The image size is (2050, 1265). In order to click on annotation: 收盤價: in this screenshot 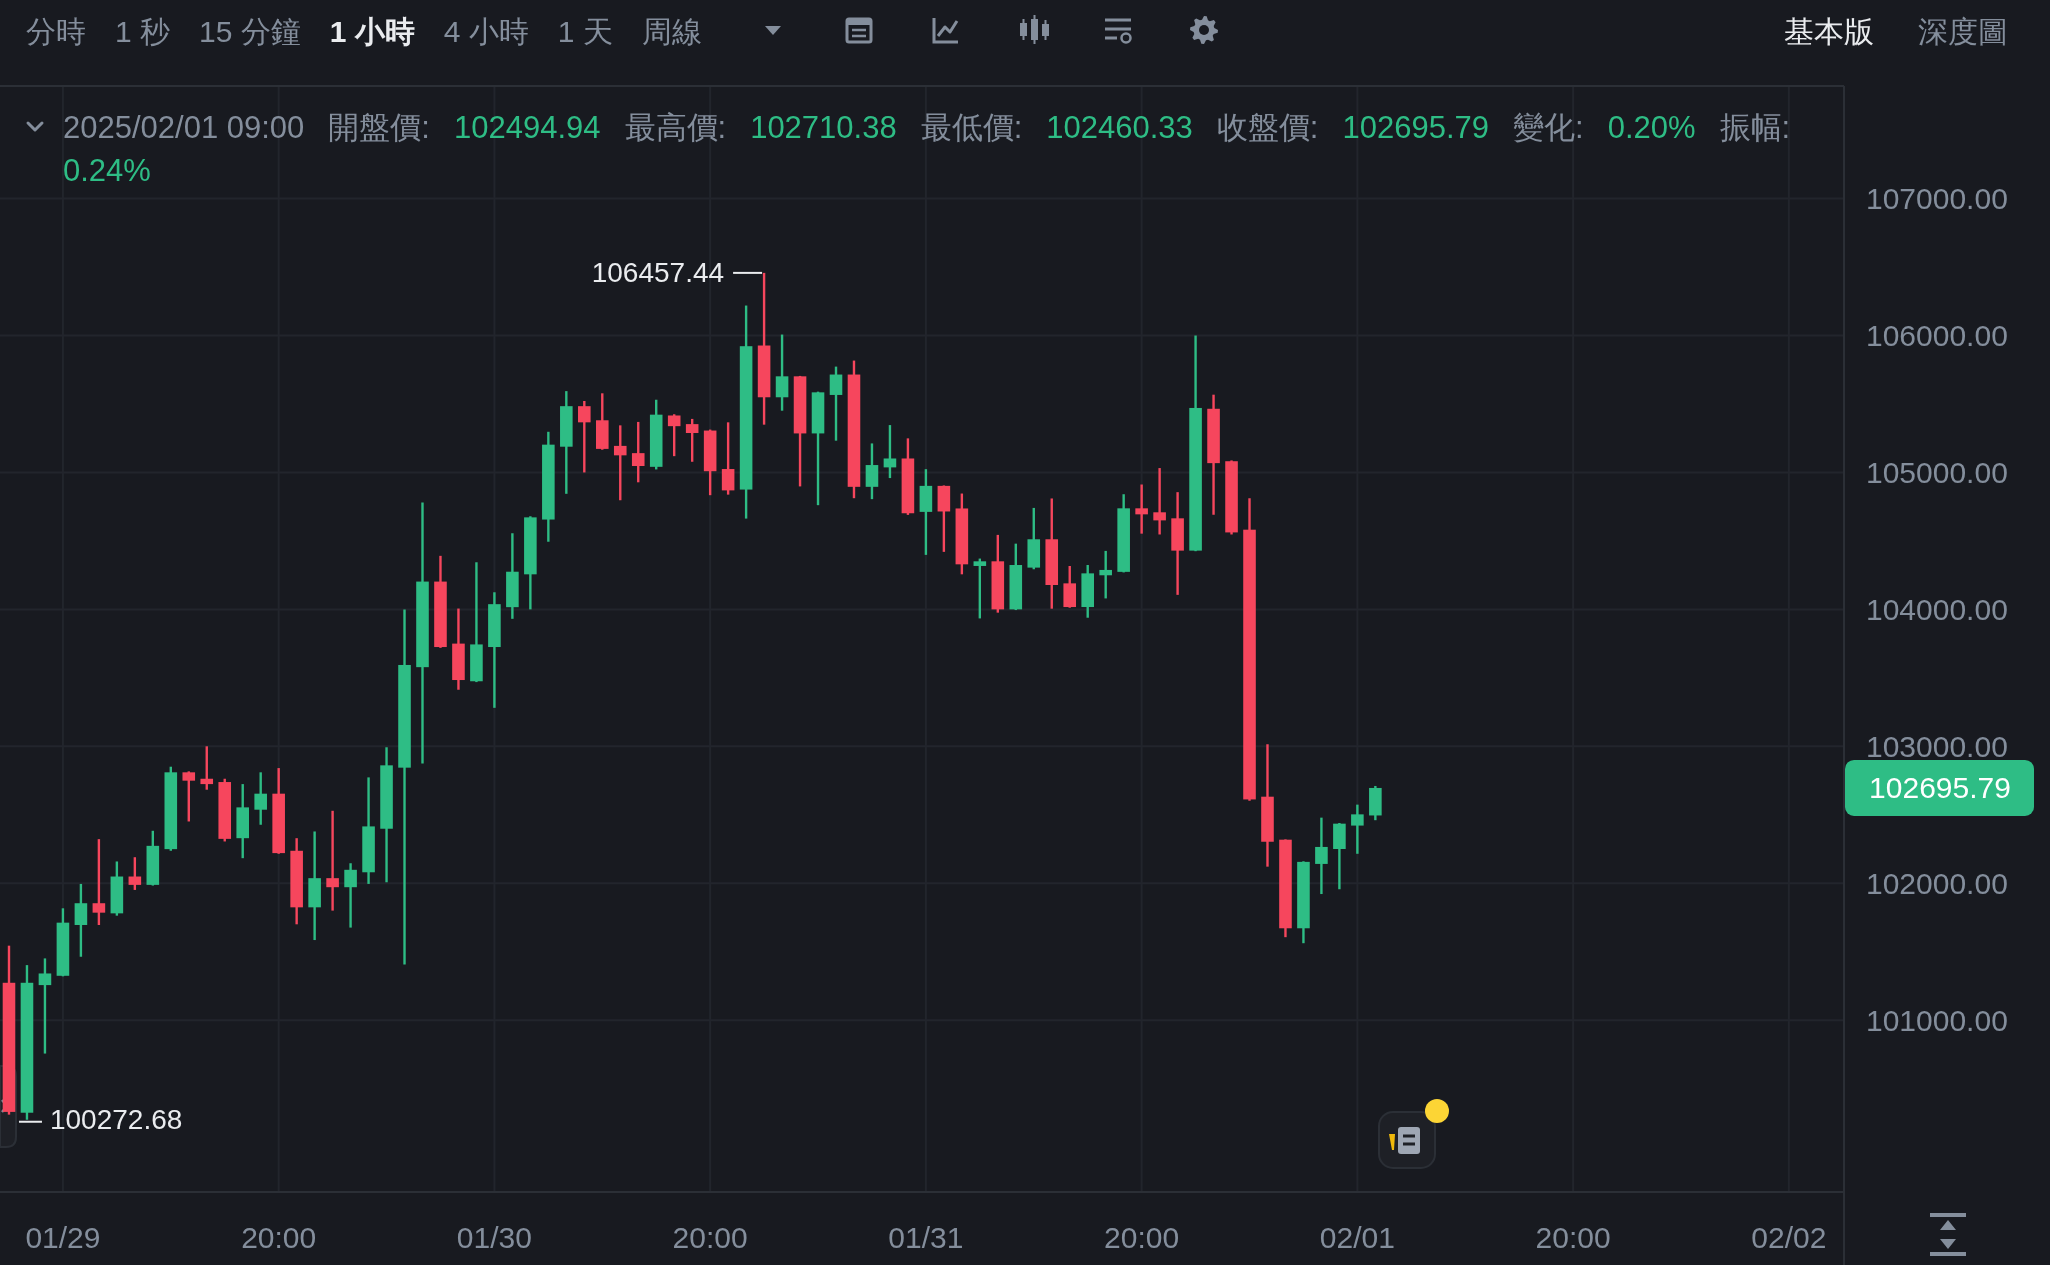, I will do `click(1267, 127)`.